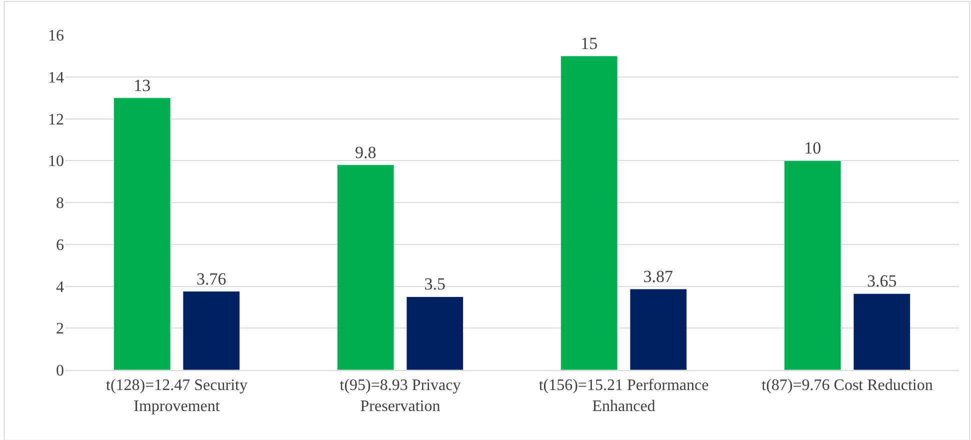 Image resolution: width=971 pixels, height=440 pixels. I want to click on y-tick-label: 16, so click(56, 36).